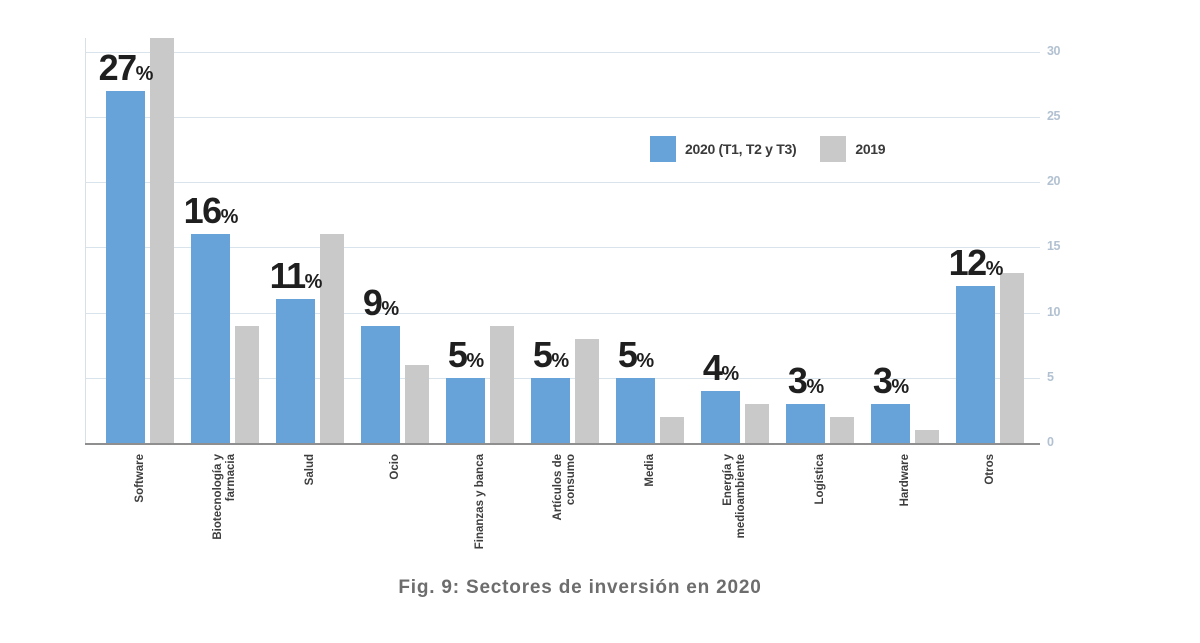 The width and height of the screenshot is (1200, 643). Describe the element at coordinates (1053, 246) in the screenshot. I see `y-axis-tick-15: 15` at that location.